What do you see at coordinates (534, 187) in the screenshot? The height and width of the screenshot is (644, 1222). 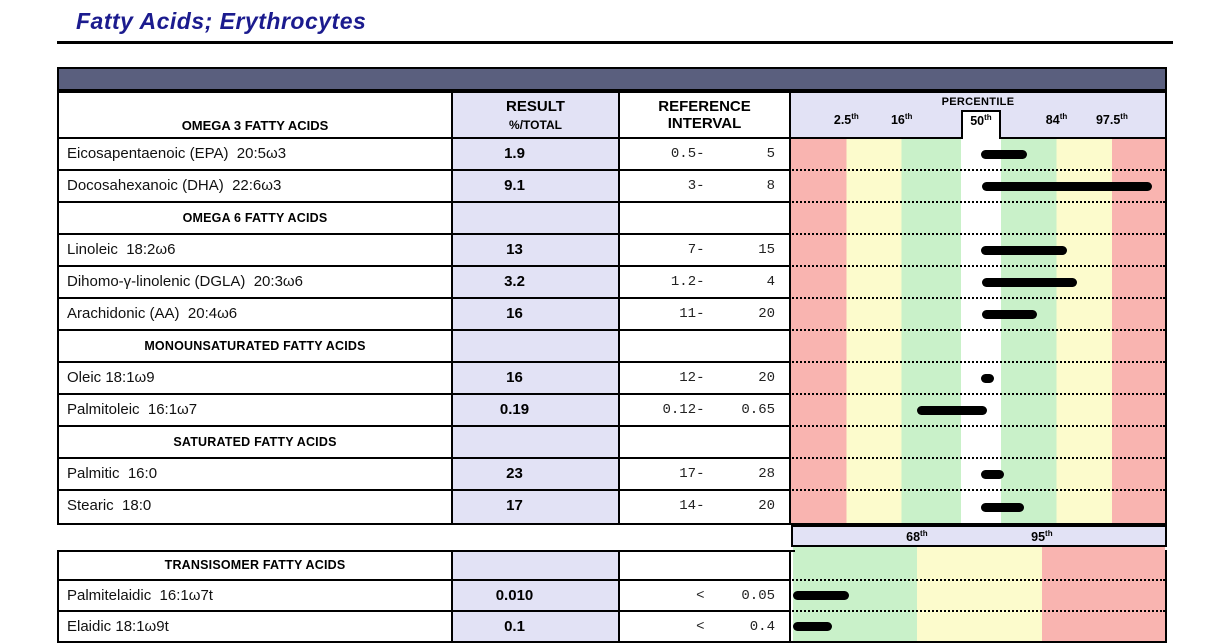 I see `result-cell: 9.1` at bounding box center [534, 187].